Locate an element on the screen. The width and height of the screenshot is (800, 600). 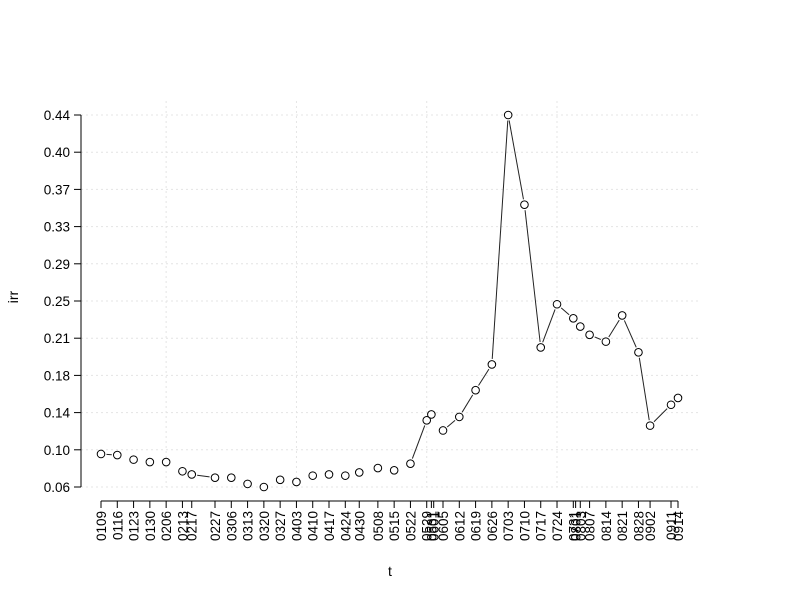
x-tick-label: 0109 is located at coordinates (101, 526).